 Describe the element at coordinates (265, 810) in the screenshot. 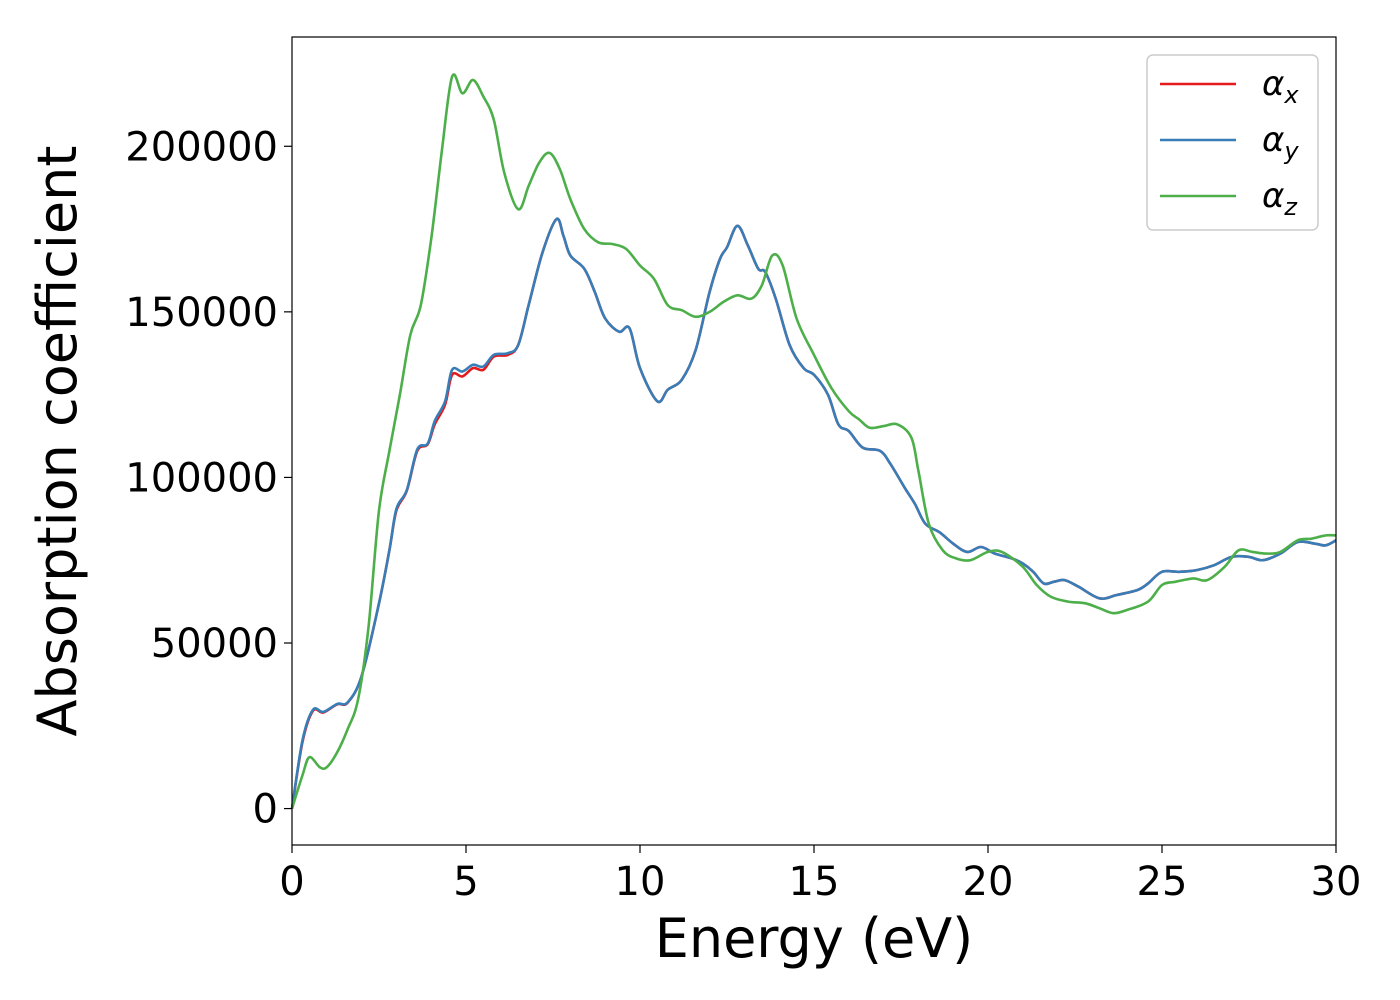

I see `y-tick-label: 0` at that location.